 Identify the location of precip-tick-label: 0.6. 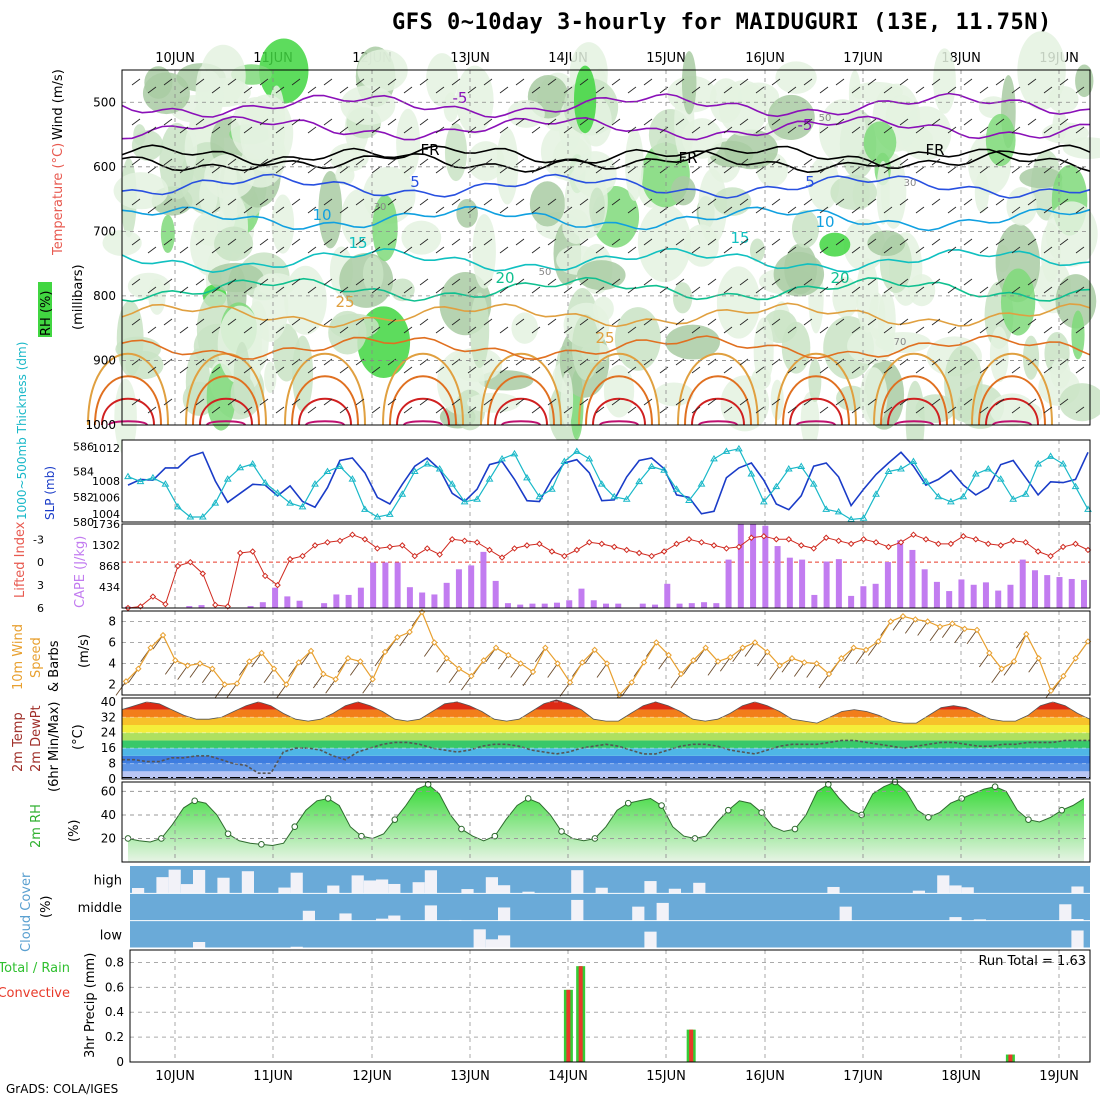
(114, 987).